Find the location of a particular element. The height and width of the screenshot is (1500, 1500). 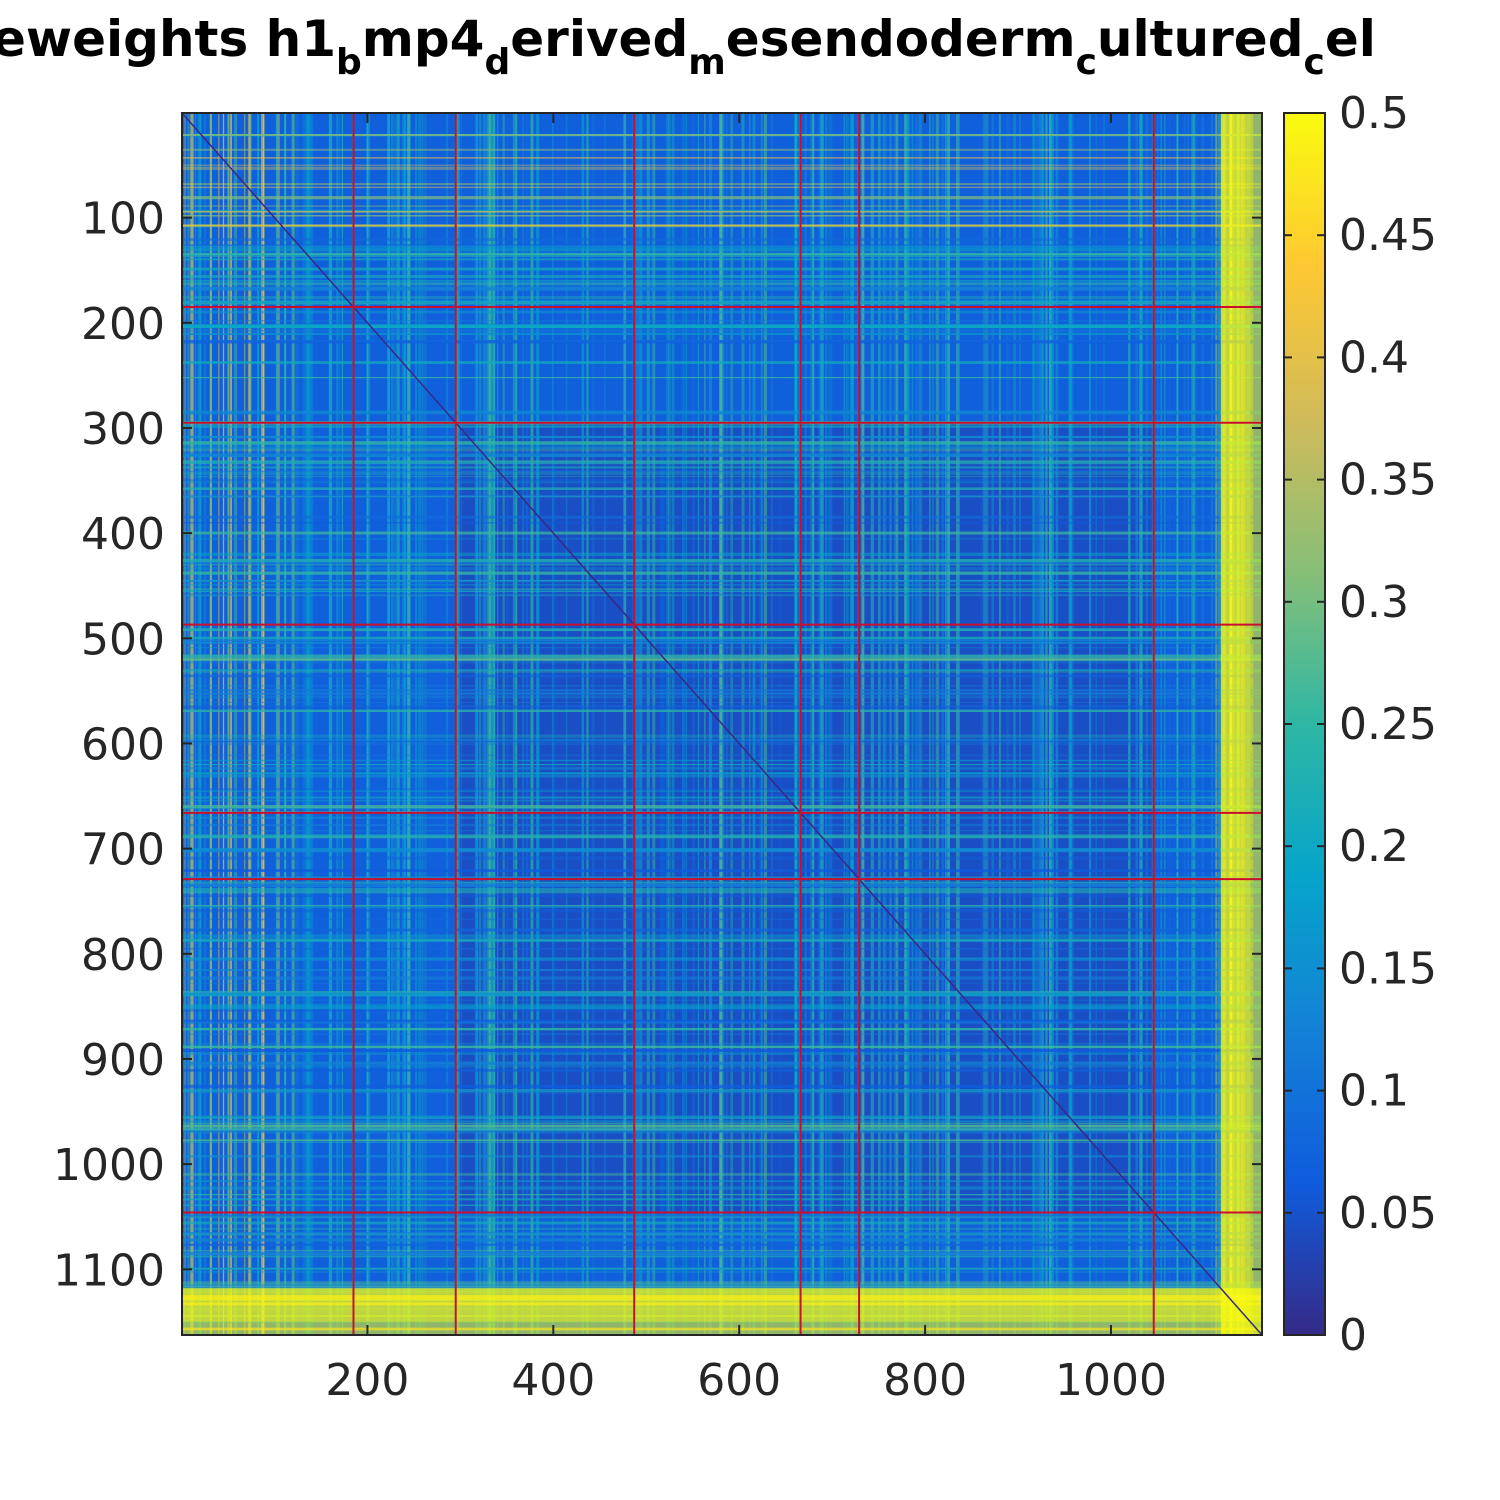

title-segment: ultured is located at coordinates (1200, 39).